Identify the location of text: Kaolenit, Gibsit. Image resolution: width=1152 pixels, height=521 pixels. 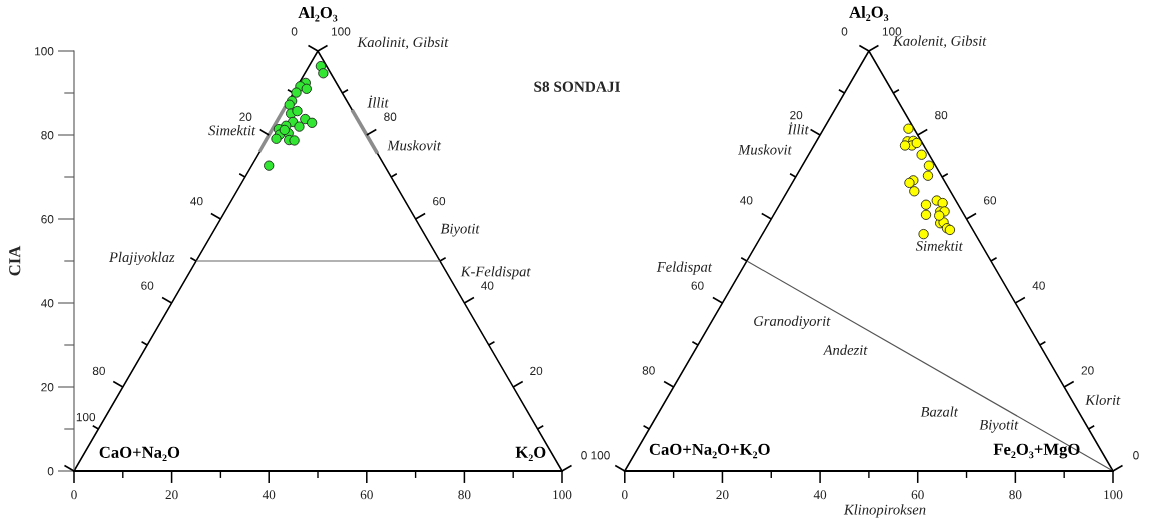
(939, 41).